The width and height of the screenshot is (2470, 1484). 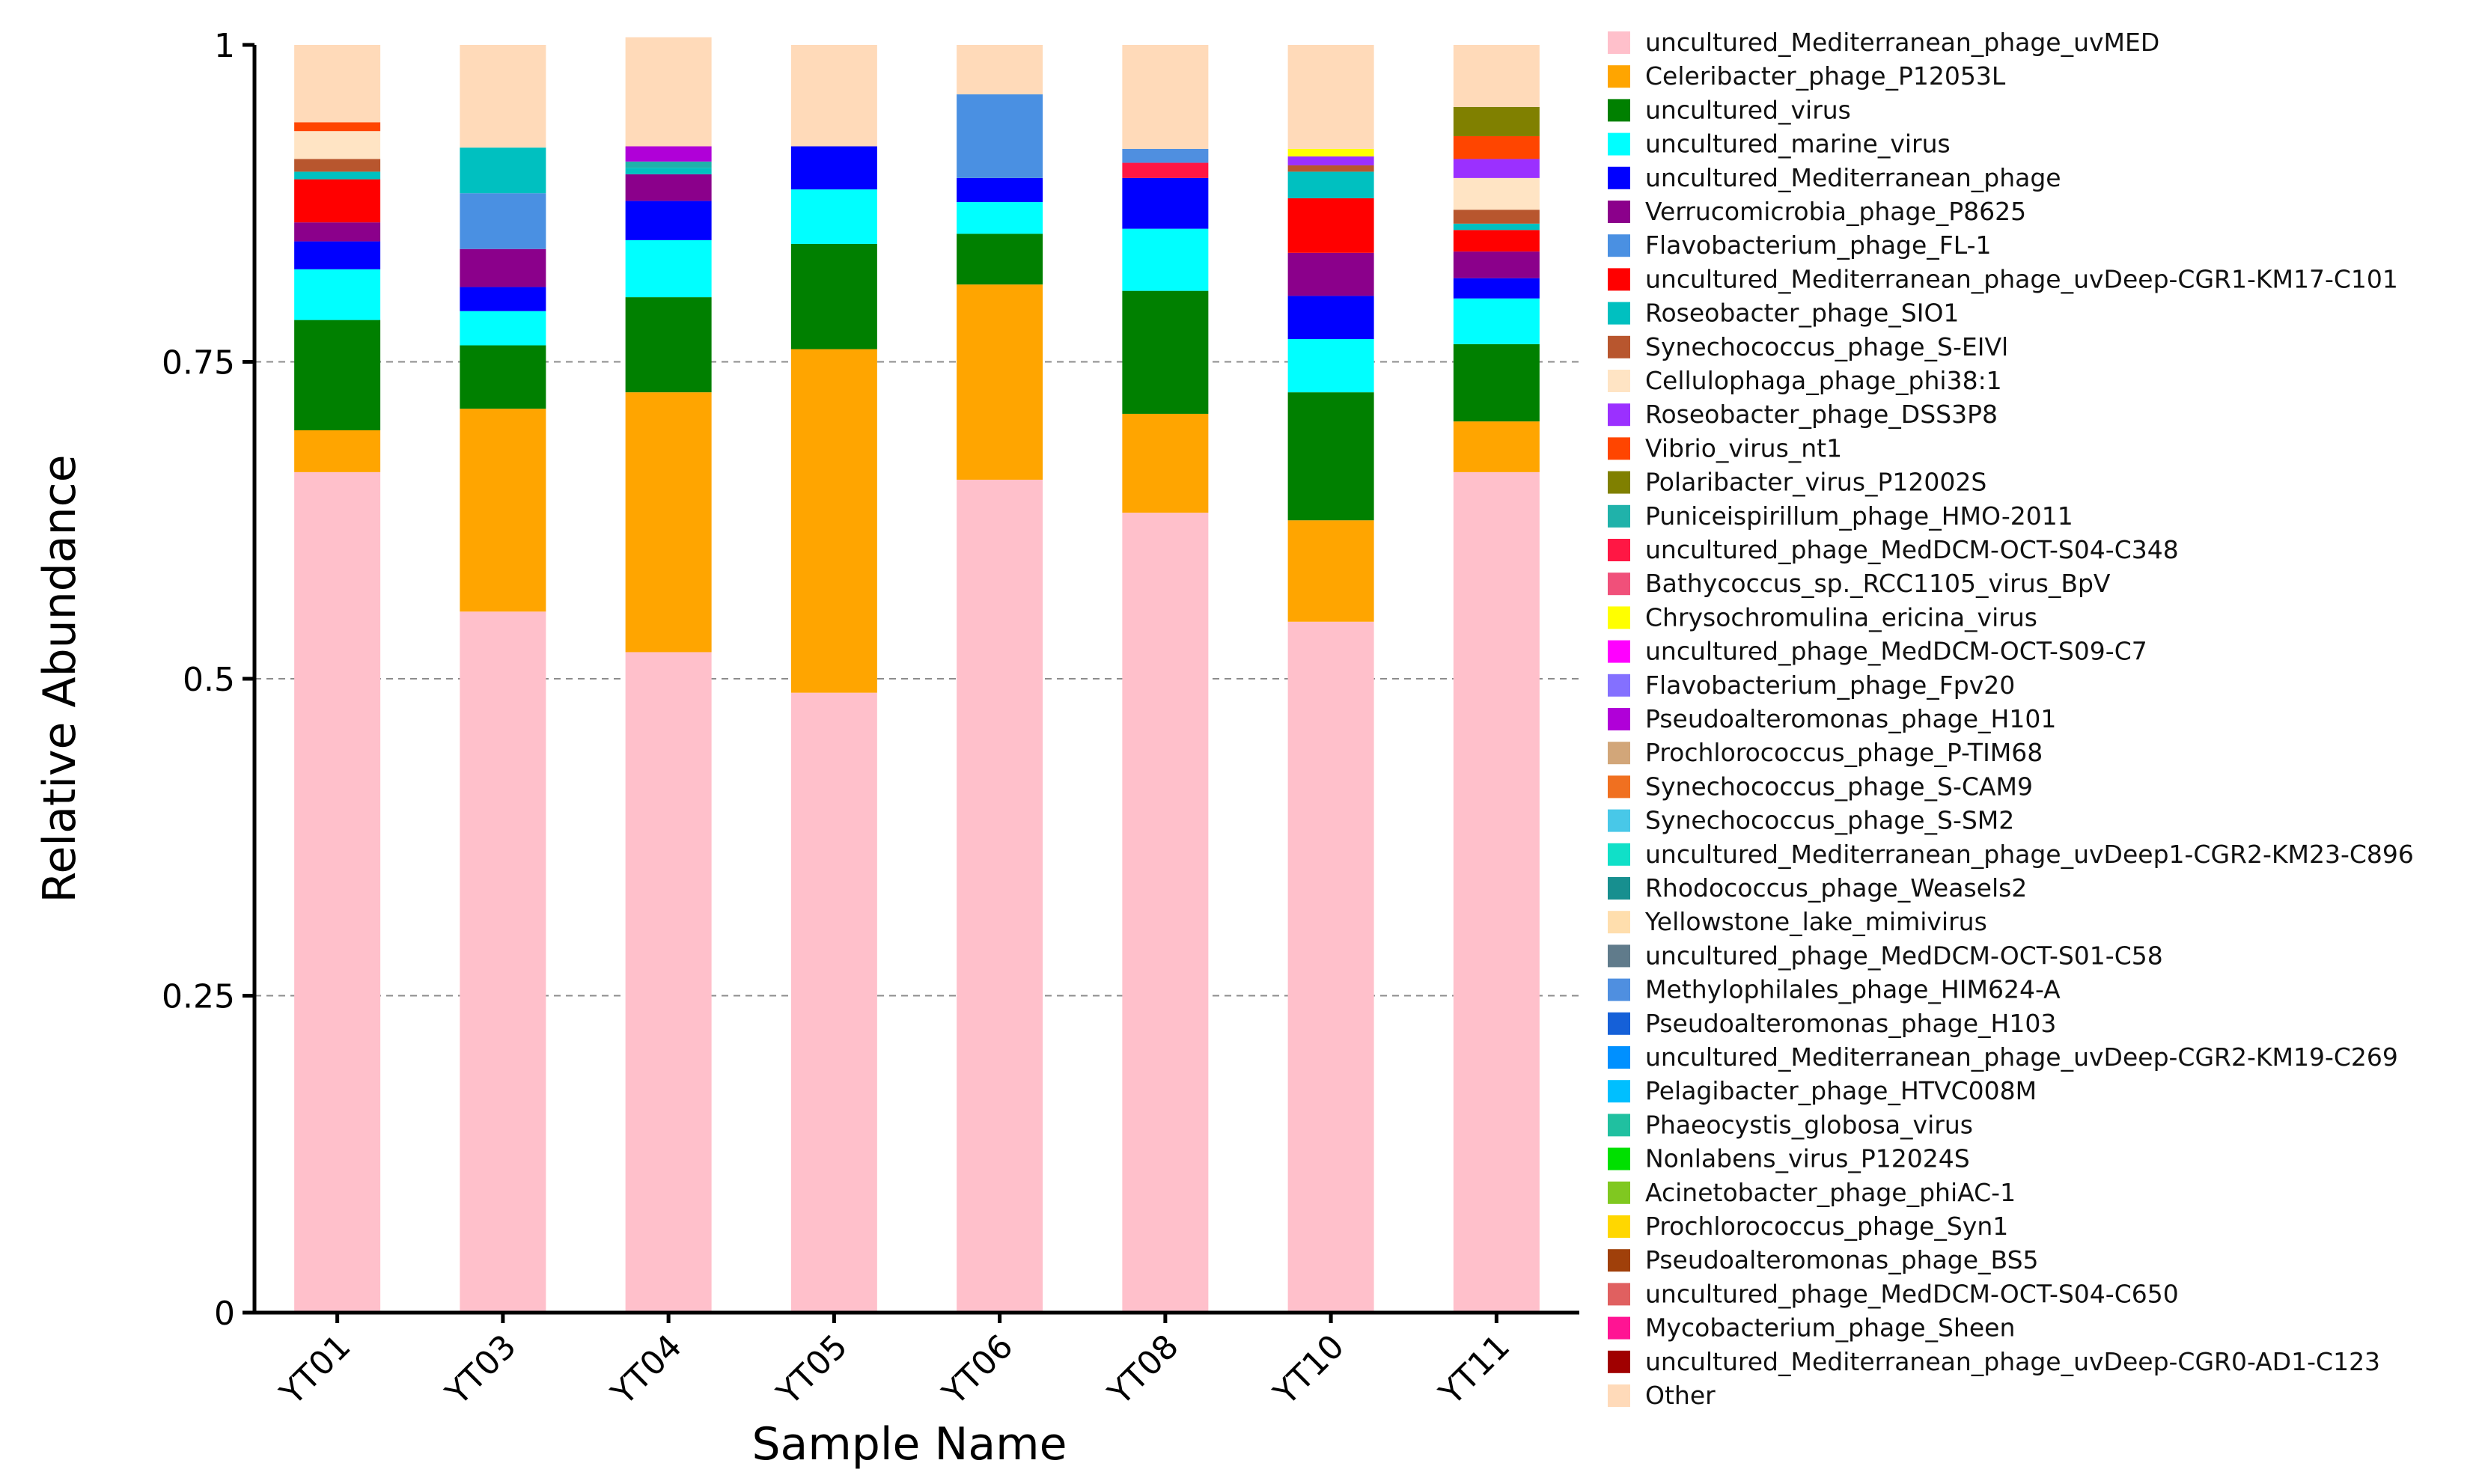 I want to click on y-tick-label: 0.5, so click(x=209, y=680).